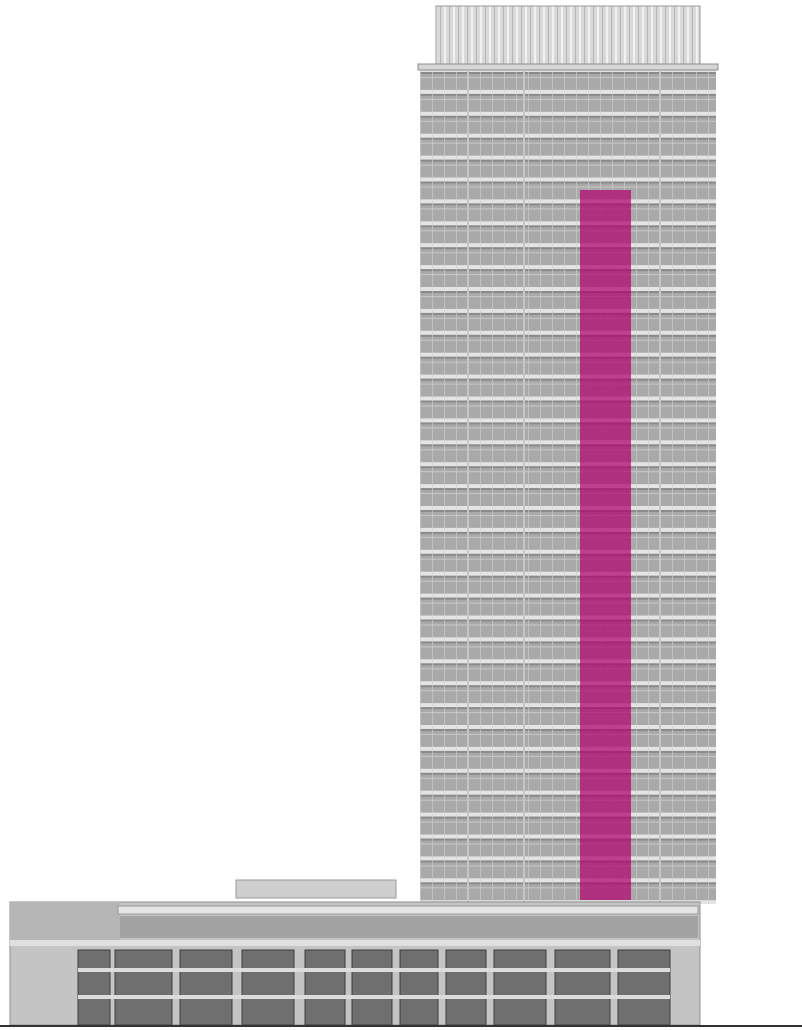 The width and height of the screenshot is (802, 1030). I want to click on podium-bays, so click(374, 987).